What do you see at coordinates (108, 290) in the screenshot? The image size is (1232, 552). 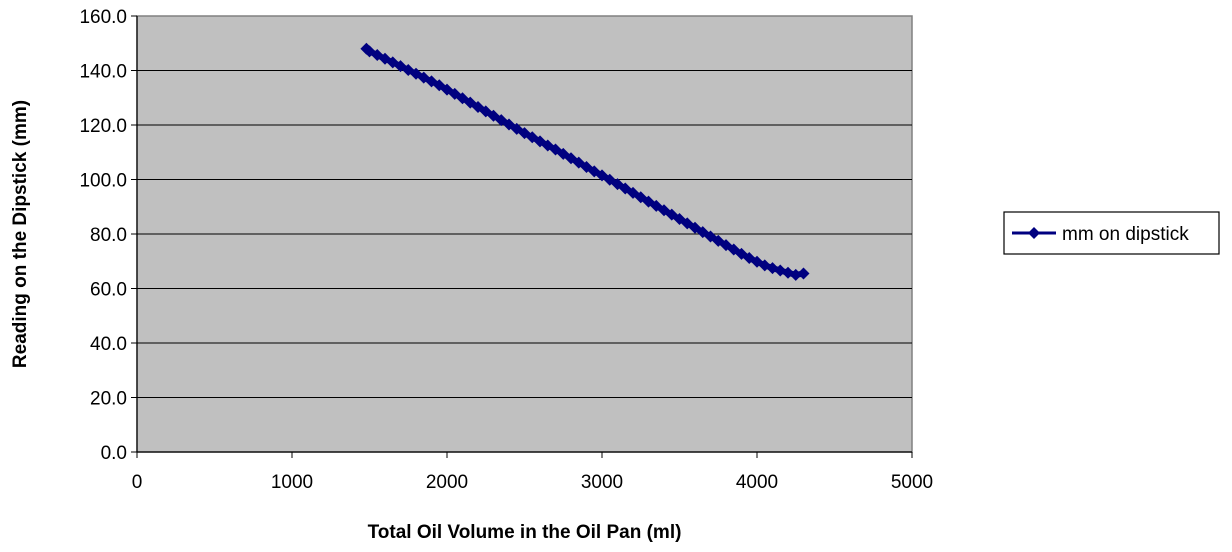 I see `y-tick-label: 60.0` at bounding box center [108, 290].